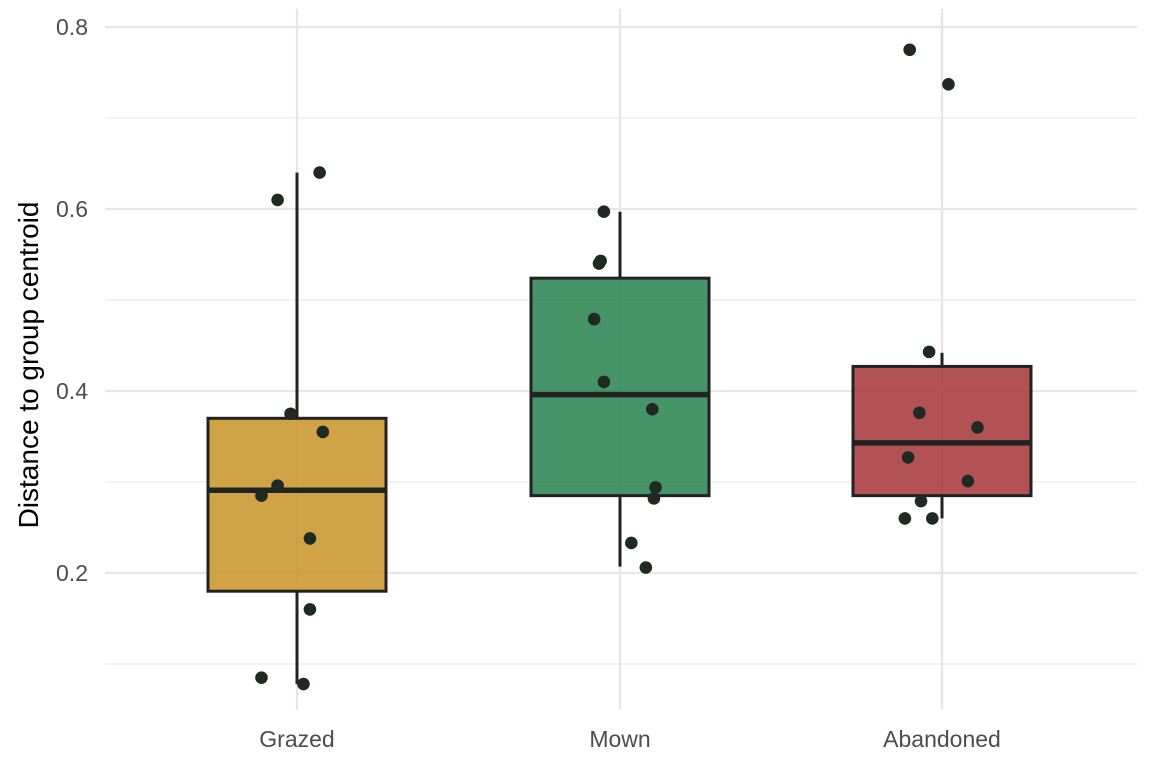 The height and width of the screenshot is (768, 1152). What do you see at coordinates (942, 739) in the screenshot?
I see `x-tick-label: Abandoned` at bounding box center [942, 739].